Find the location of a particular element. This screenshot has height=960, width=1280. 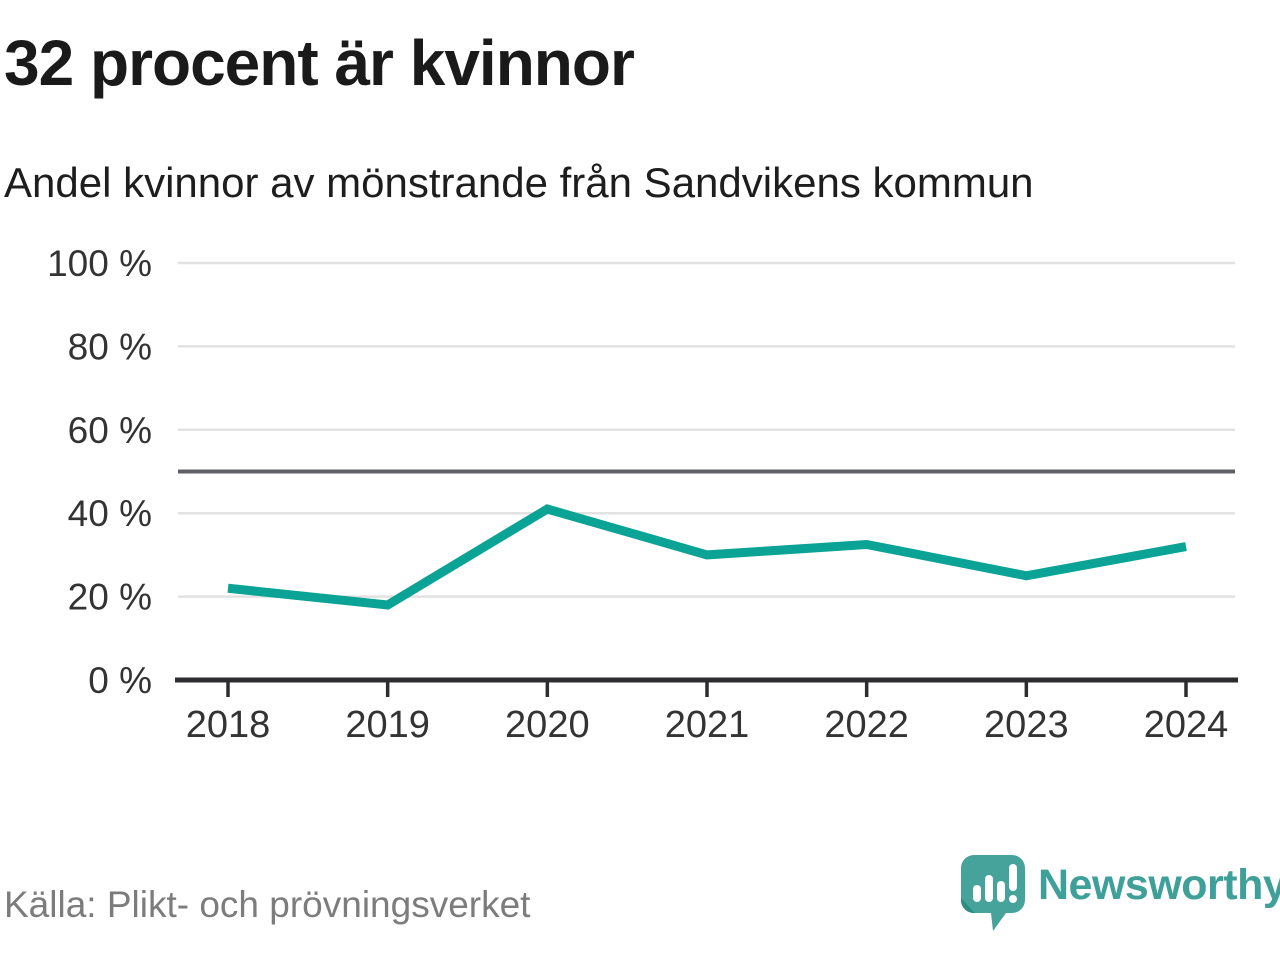

x-tick-label: 2021 is located at coordinates (707, 725).